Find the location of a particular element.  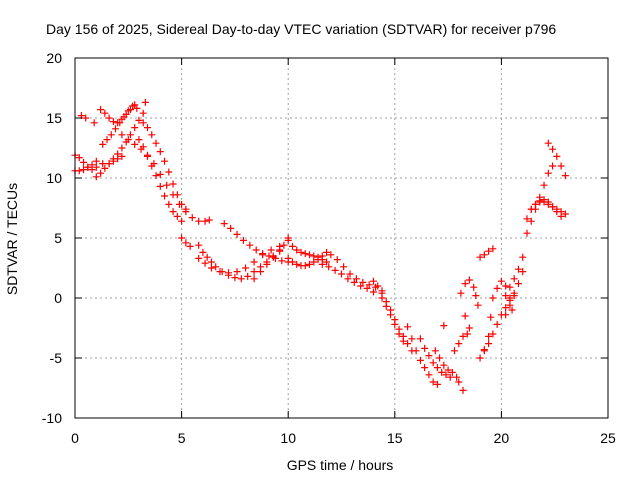

y-tick-labels: -10 -5 0 5 10 15 20 is located at coordinates (52, 238).